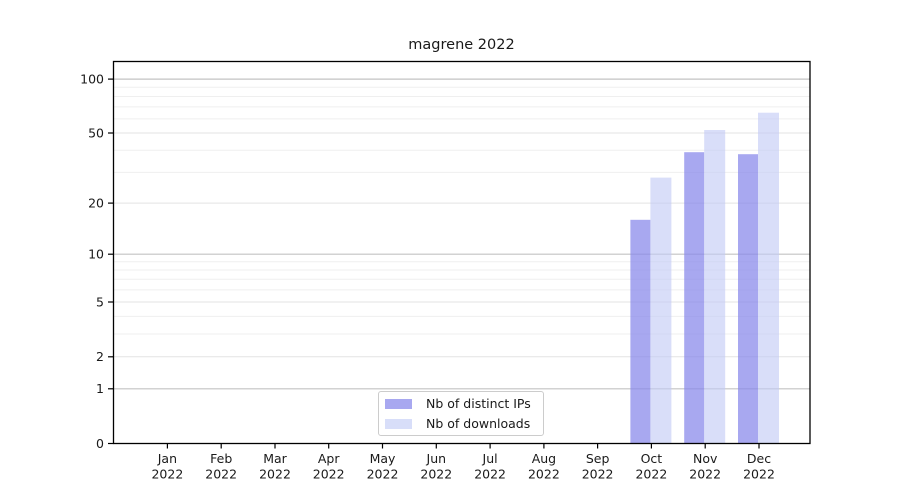 Image resolution: width=900 pixels, height=500 pixels. Describe the element at coordinates (275, 466) in the screenshot. I see `x-tick-label-mar-2022: Mar 2022` at that location.